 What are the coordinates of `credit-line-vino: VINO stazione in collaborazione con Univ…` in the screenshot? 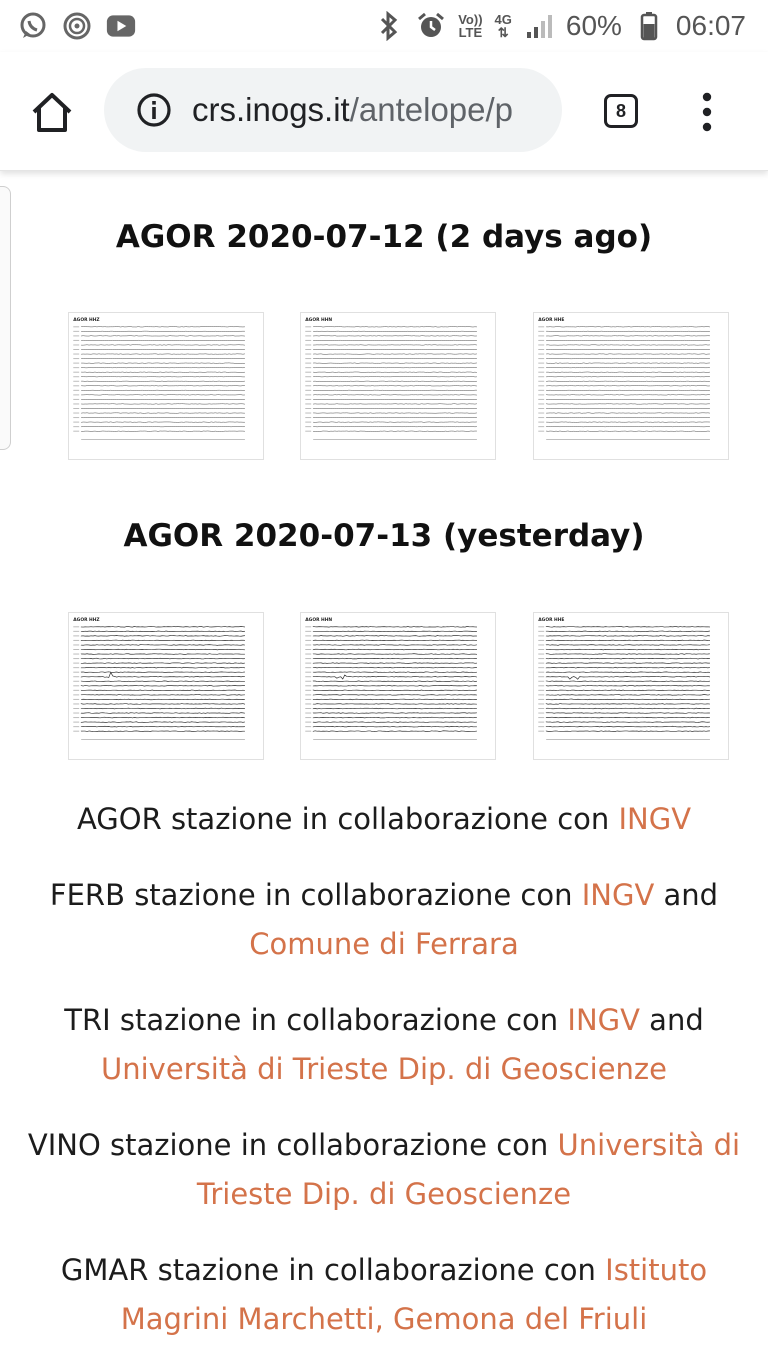 It's located at (384, 1170).